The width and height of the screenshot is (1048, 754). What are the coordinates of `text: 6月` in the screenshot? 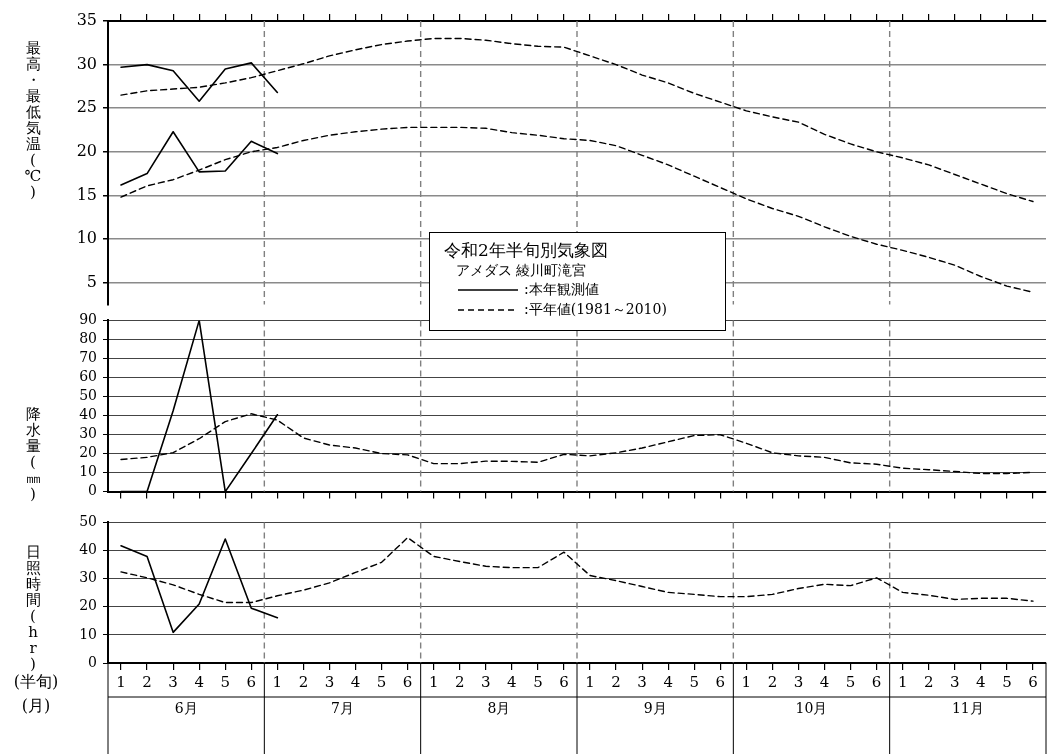 It's located at (186, 707).